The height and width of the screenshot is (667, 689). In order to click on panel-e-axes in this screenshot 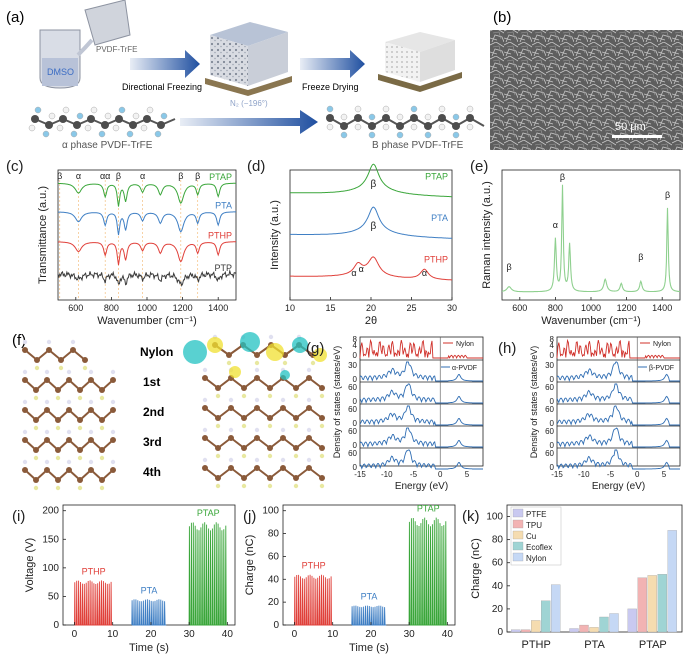, I will do `click(591, 235)`.